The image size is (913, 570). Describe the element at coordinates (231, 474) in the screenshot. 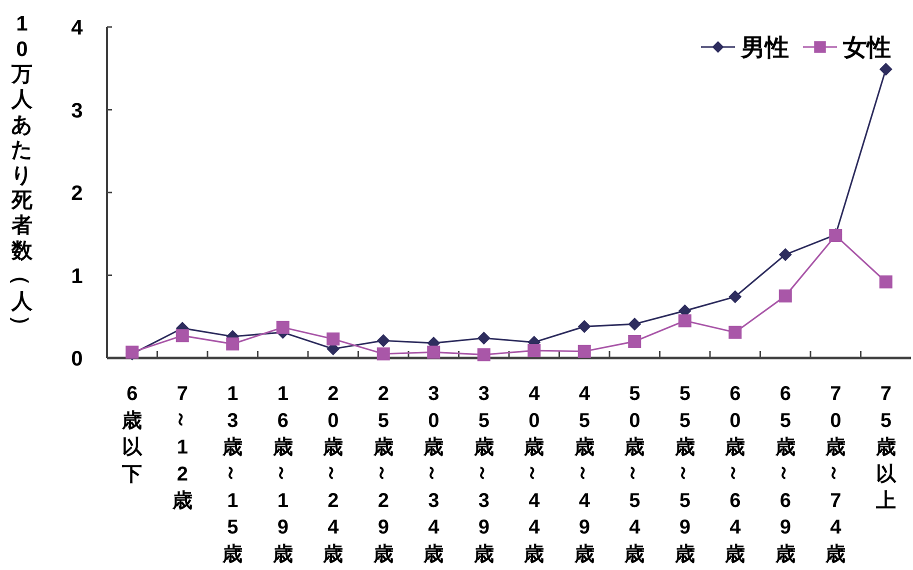

I see `x-tick-label: 13歳～15歳` at that location.